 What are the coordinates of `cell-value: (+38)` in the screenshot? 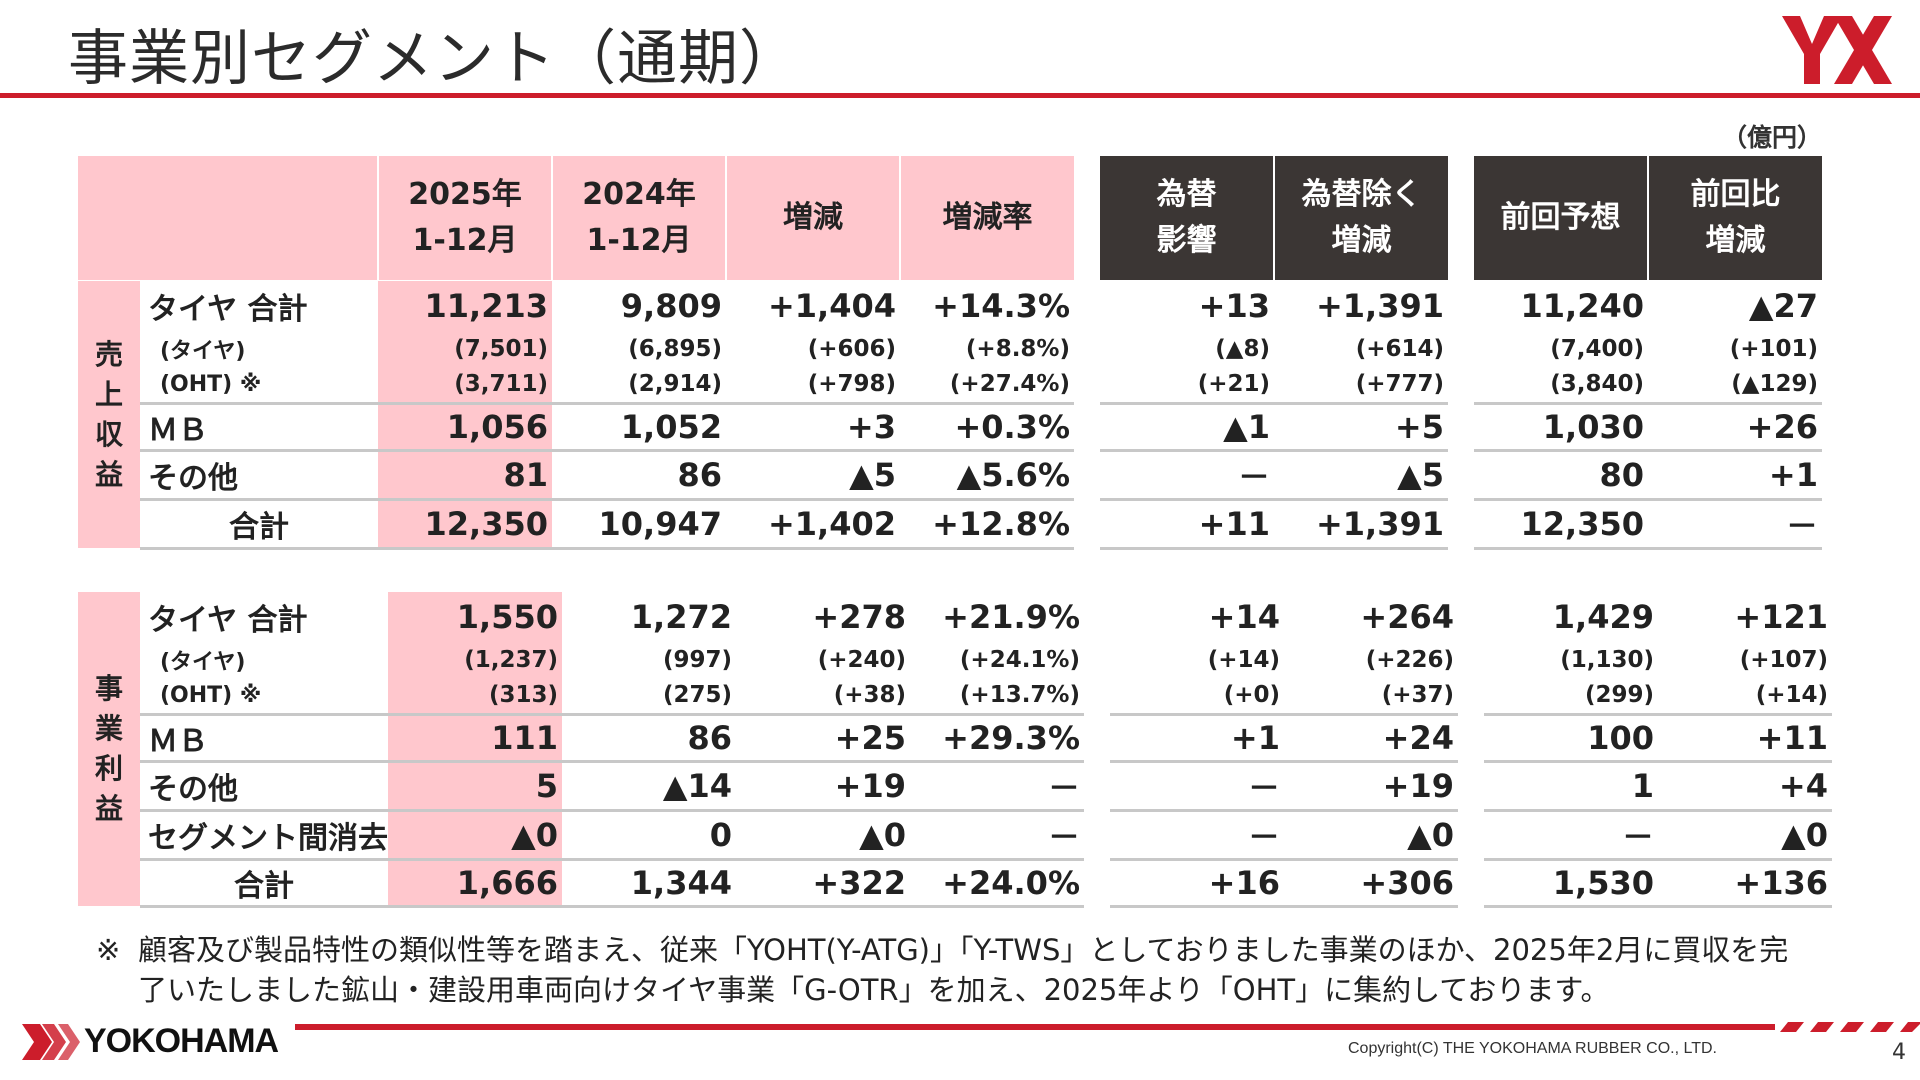 It's located at (823, 697).